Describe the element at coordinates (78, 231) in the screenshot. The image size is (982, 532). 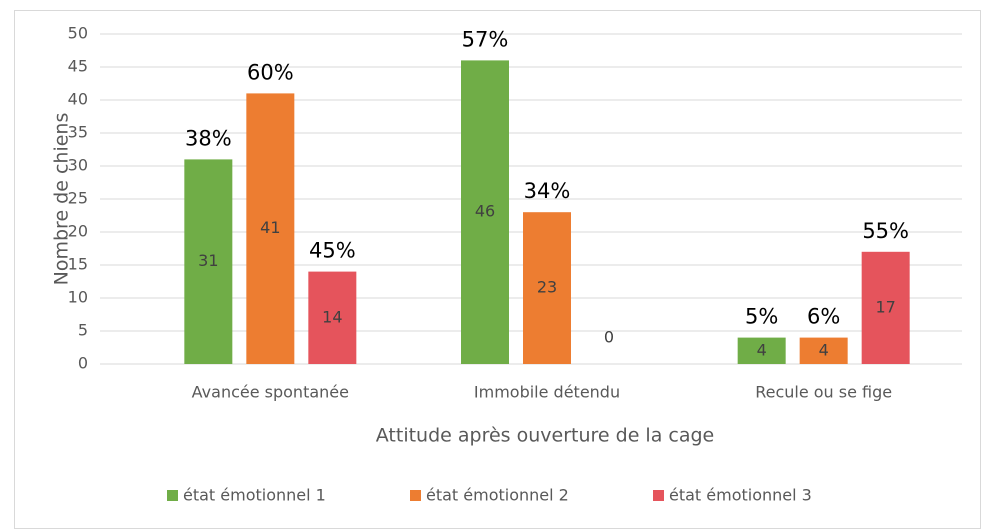
I see `y-tick-label: 20` at that location.